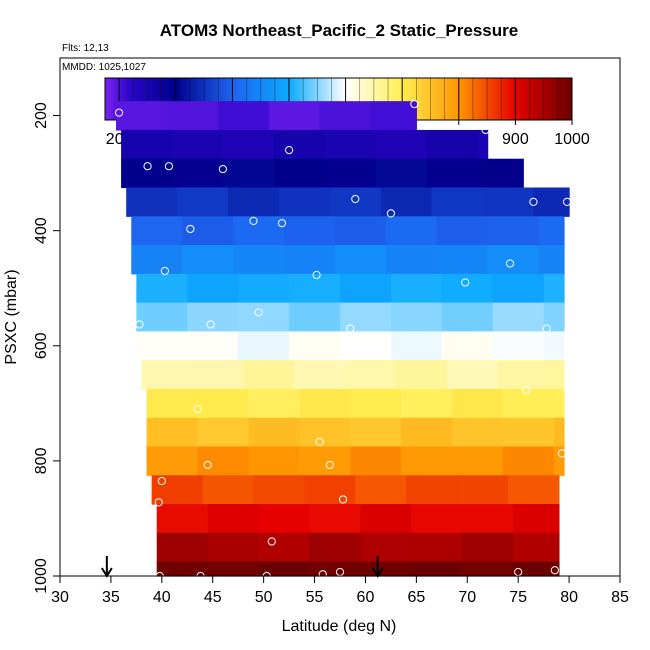 The image size is (650, 650). I want to click on y-tick-label: 400, so click(41, 230).